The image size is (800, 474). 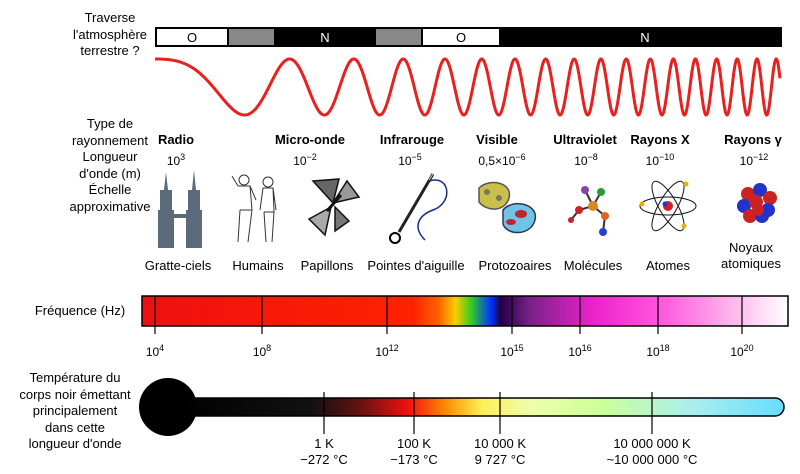 What do you see at coordinates (593, 265) in the screenshot?
I see `scale-molecules: Molécules` at bounding box center [593, 265].